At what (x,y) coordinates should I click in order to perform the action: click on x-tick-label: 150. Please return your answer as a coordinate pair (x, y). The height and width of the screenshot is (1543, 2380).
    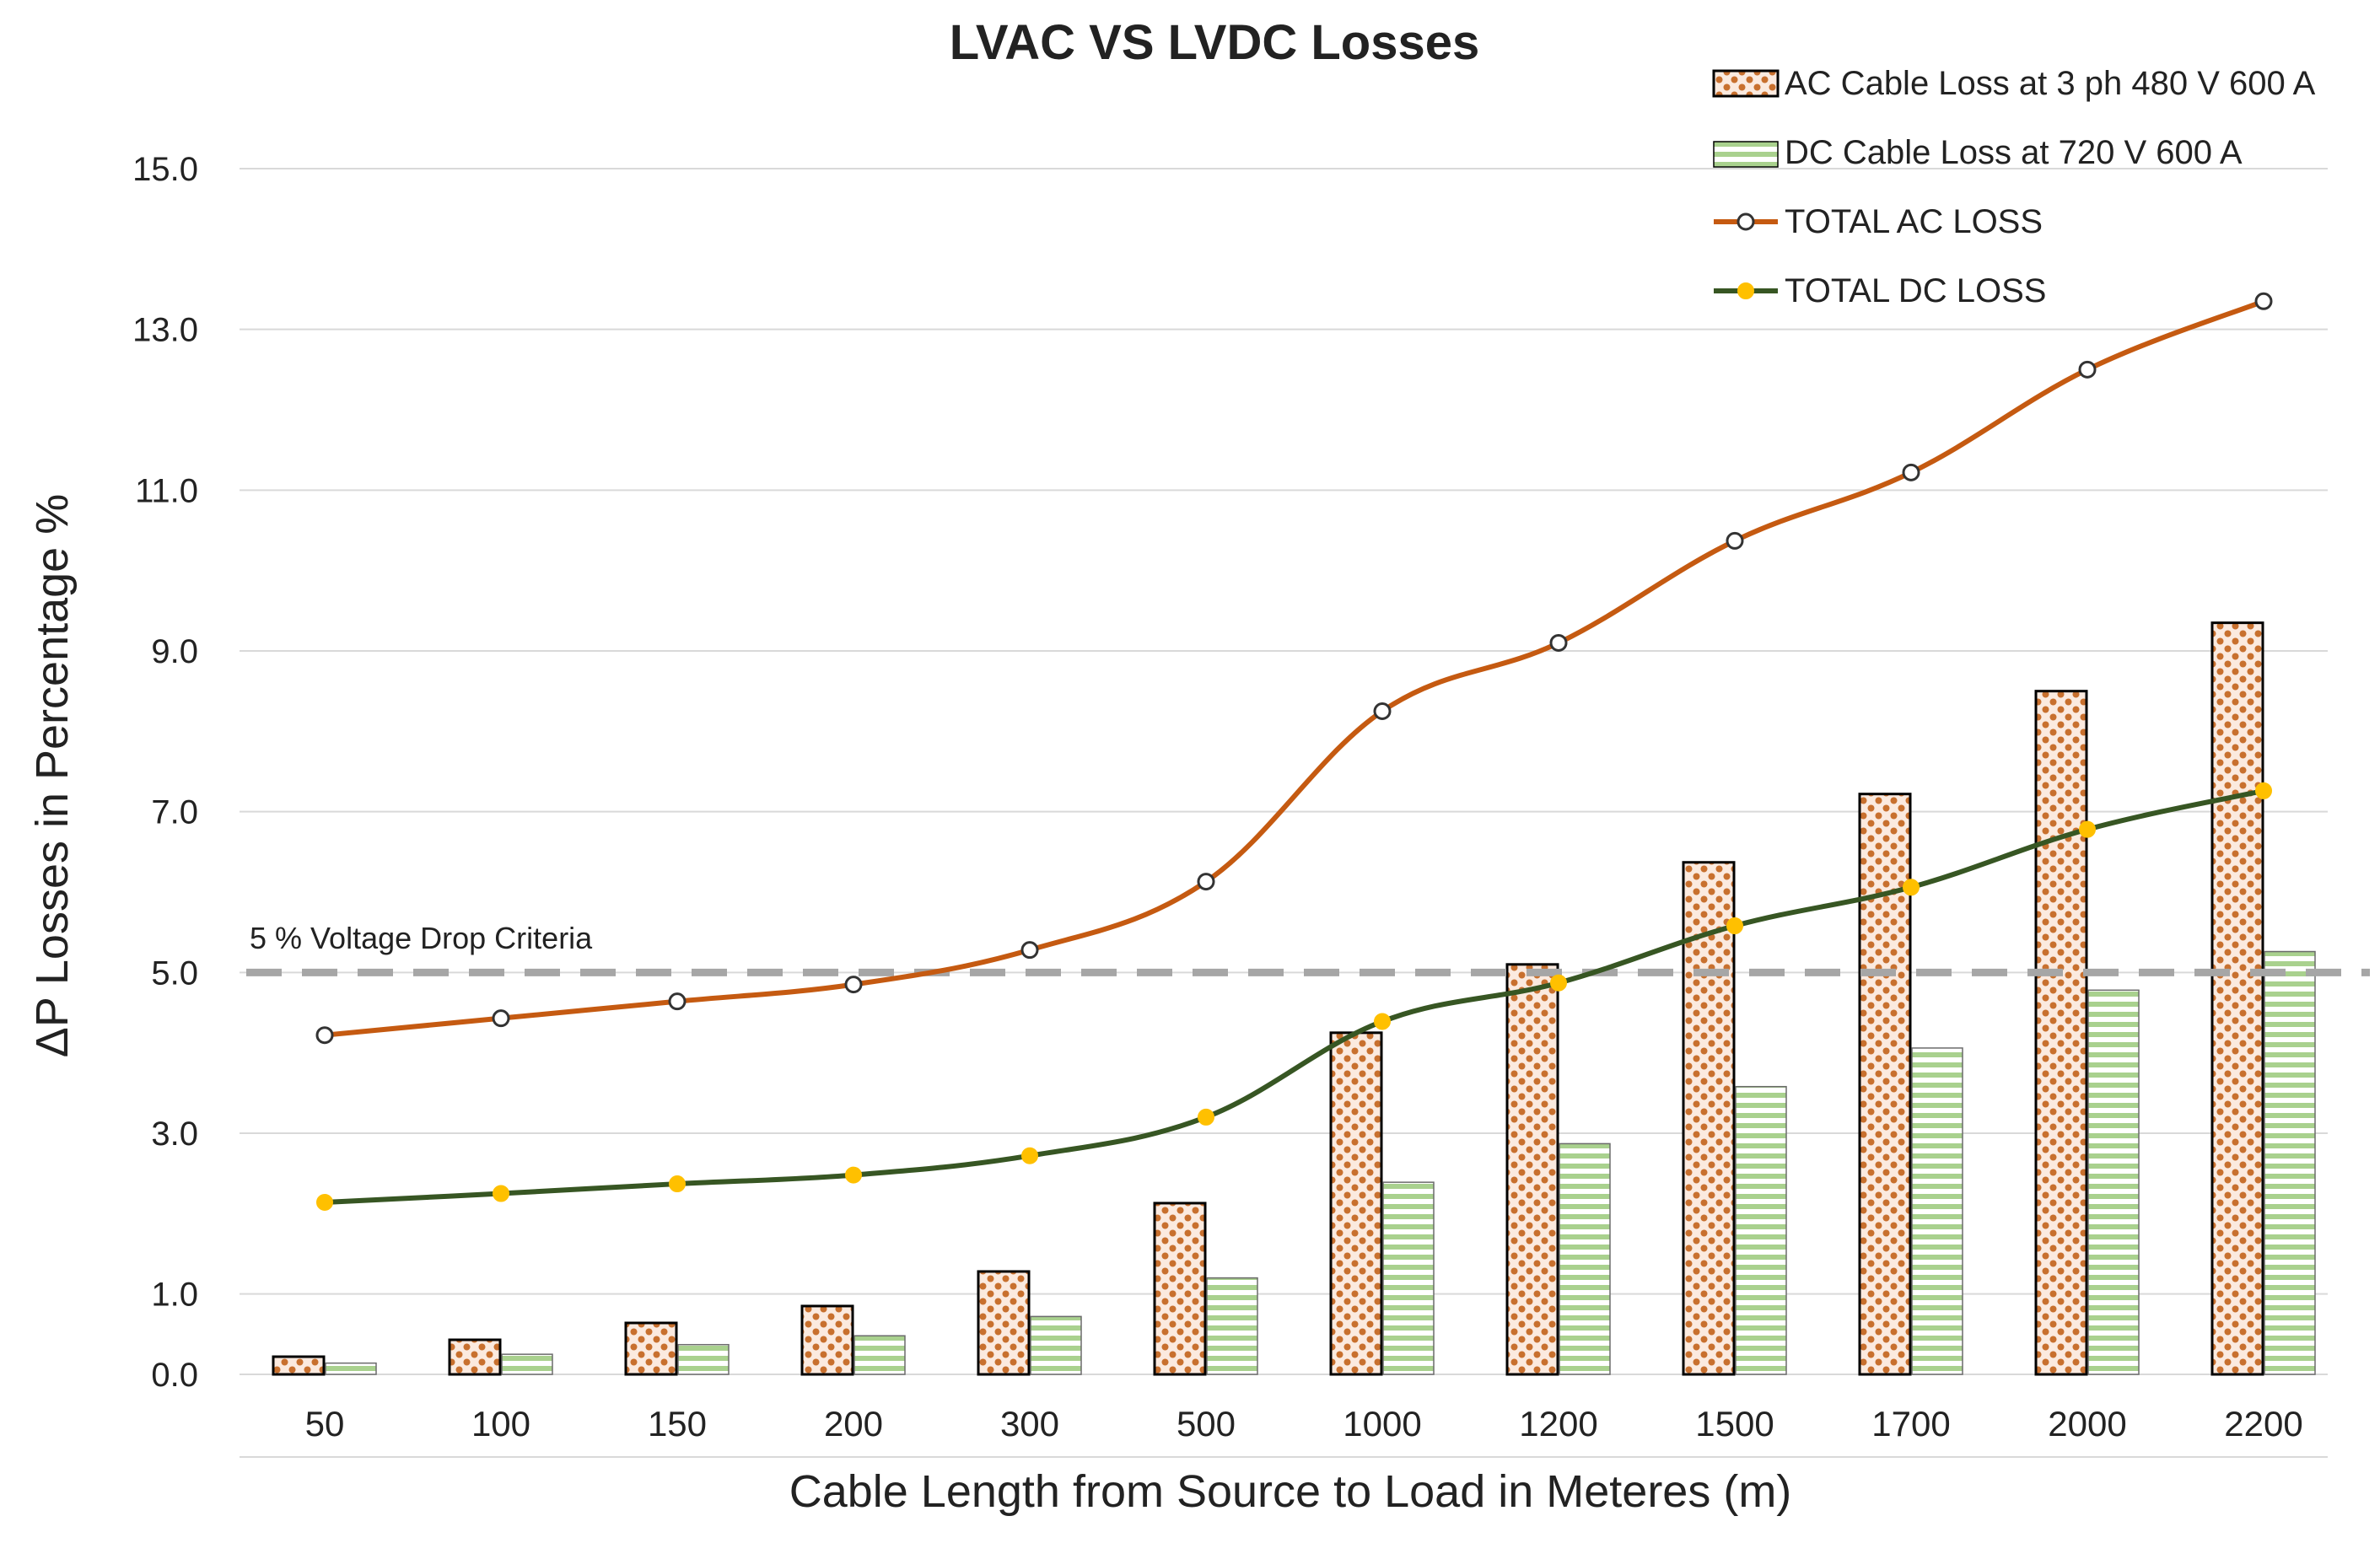
    Looking at the image, I should click on (677, 1424).